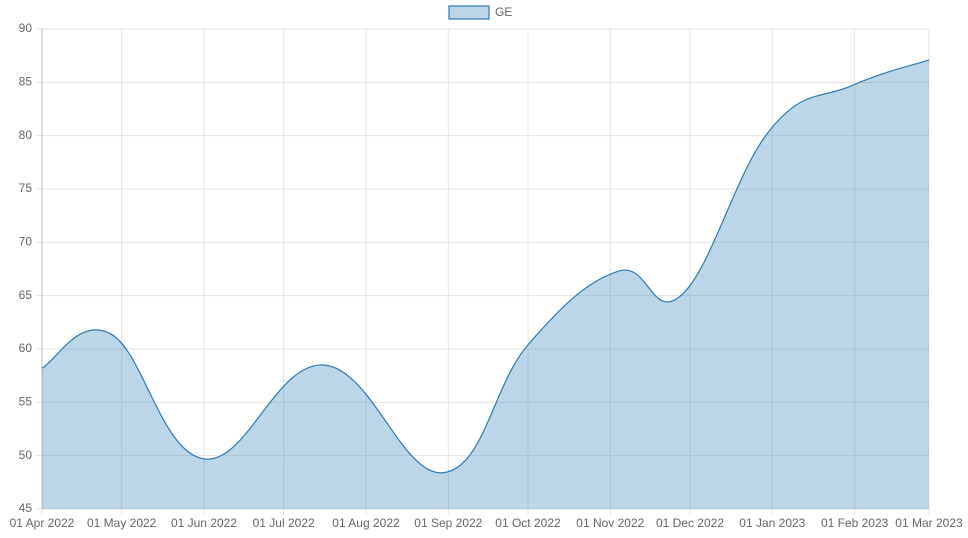  I want to click on x-tick-label: 01 Nov 2022, so click(610, 523).